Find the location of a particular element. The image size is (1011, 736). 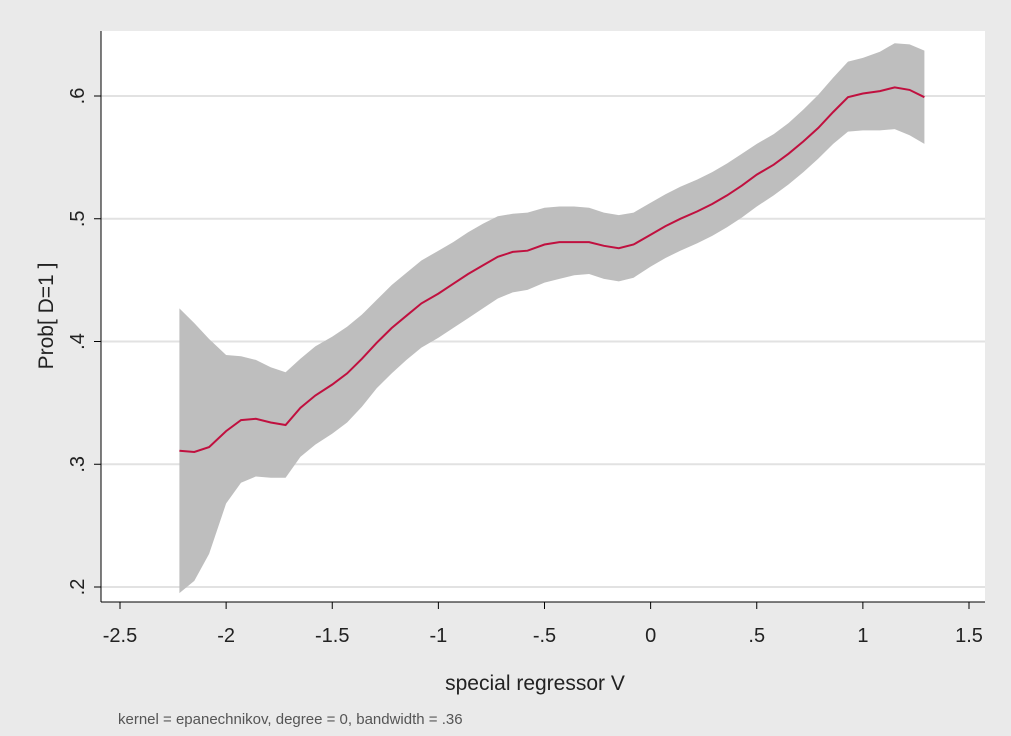

y-tick-label: .4 is located at coordinates (78, 341).